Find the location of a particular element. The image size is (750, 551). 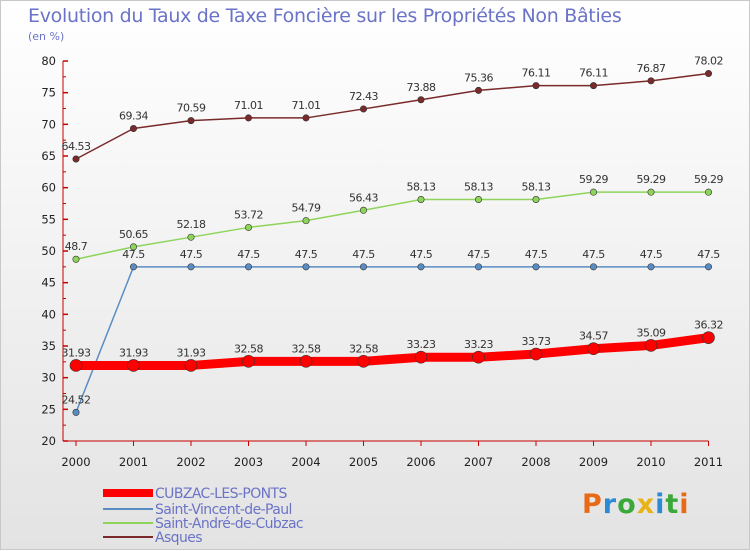

data-label: 34.57 is located at coordinates (593, 336).